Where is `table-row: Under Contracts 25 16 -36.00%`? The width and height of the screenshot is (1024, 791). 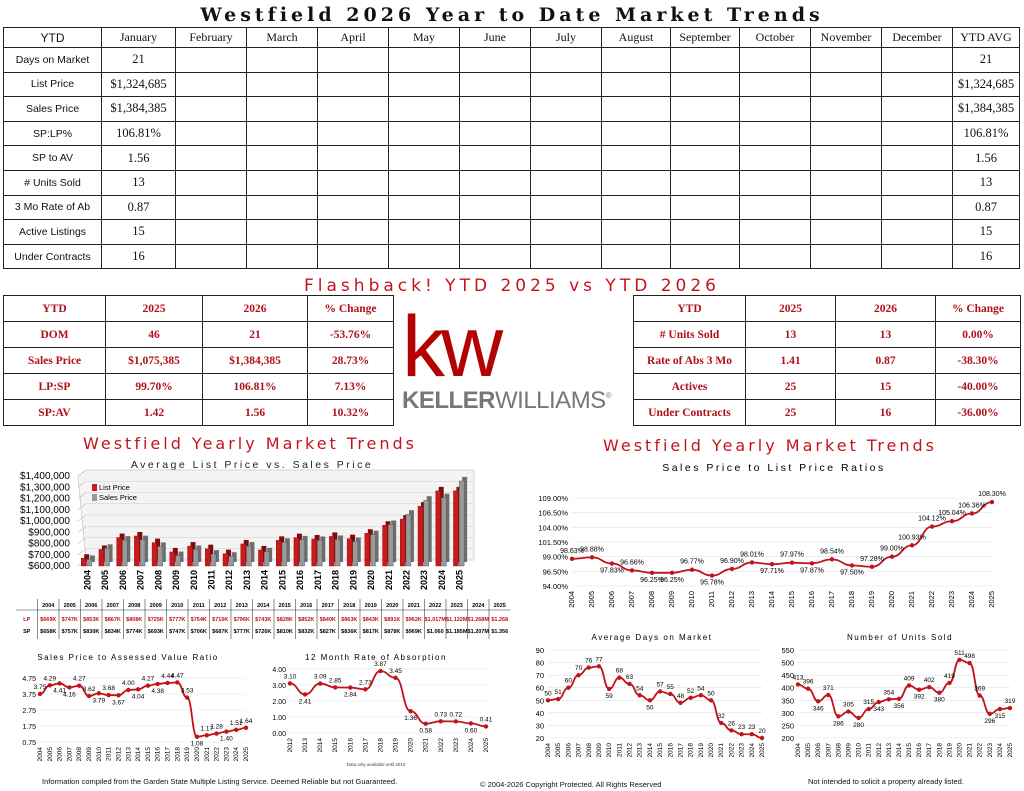
table-row: Under Contracts 25 16 -36.00% is located at coordinates (827, 412).